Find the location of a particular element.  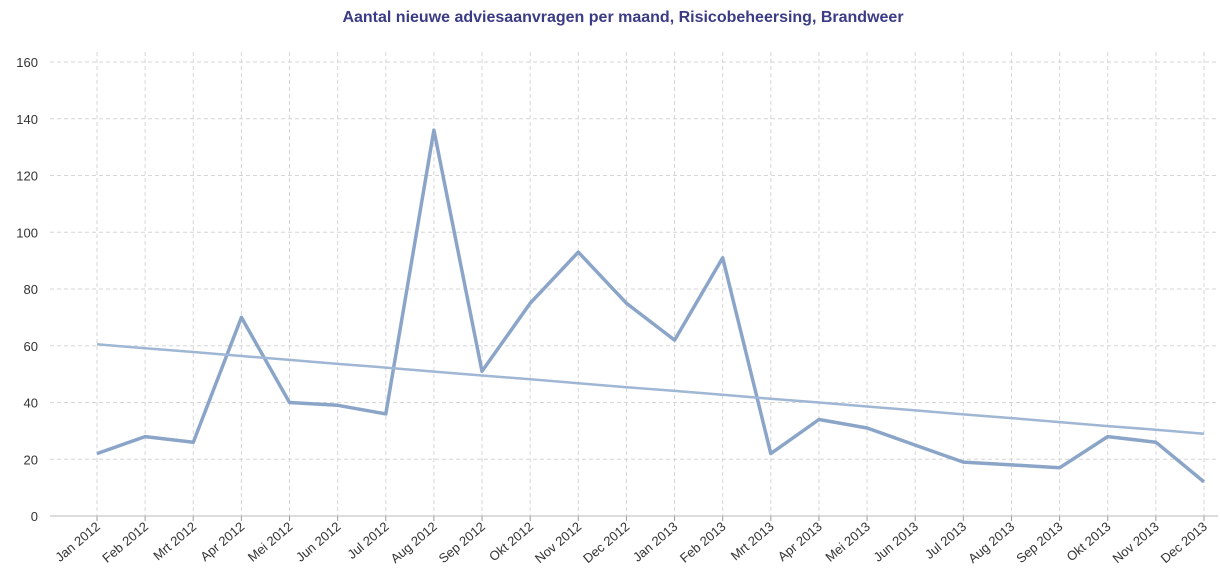

y-tick-label: 140 is located at coordinates (27, 119).